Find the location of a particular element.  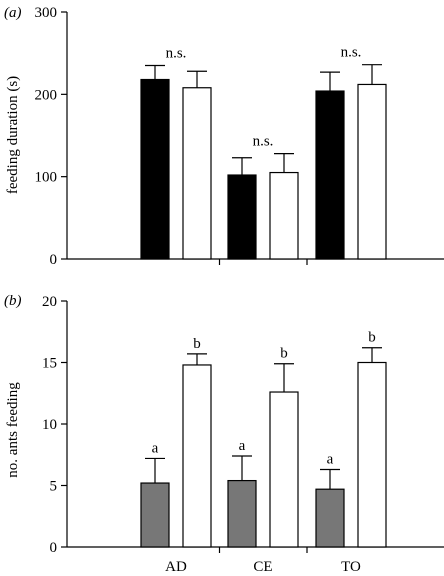

y-tick-label: 15 is located at coordinates (49, 364).